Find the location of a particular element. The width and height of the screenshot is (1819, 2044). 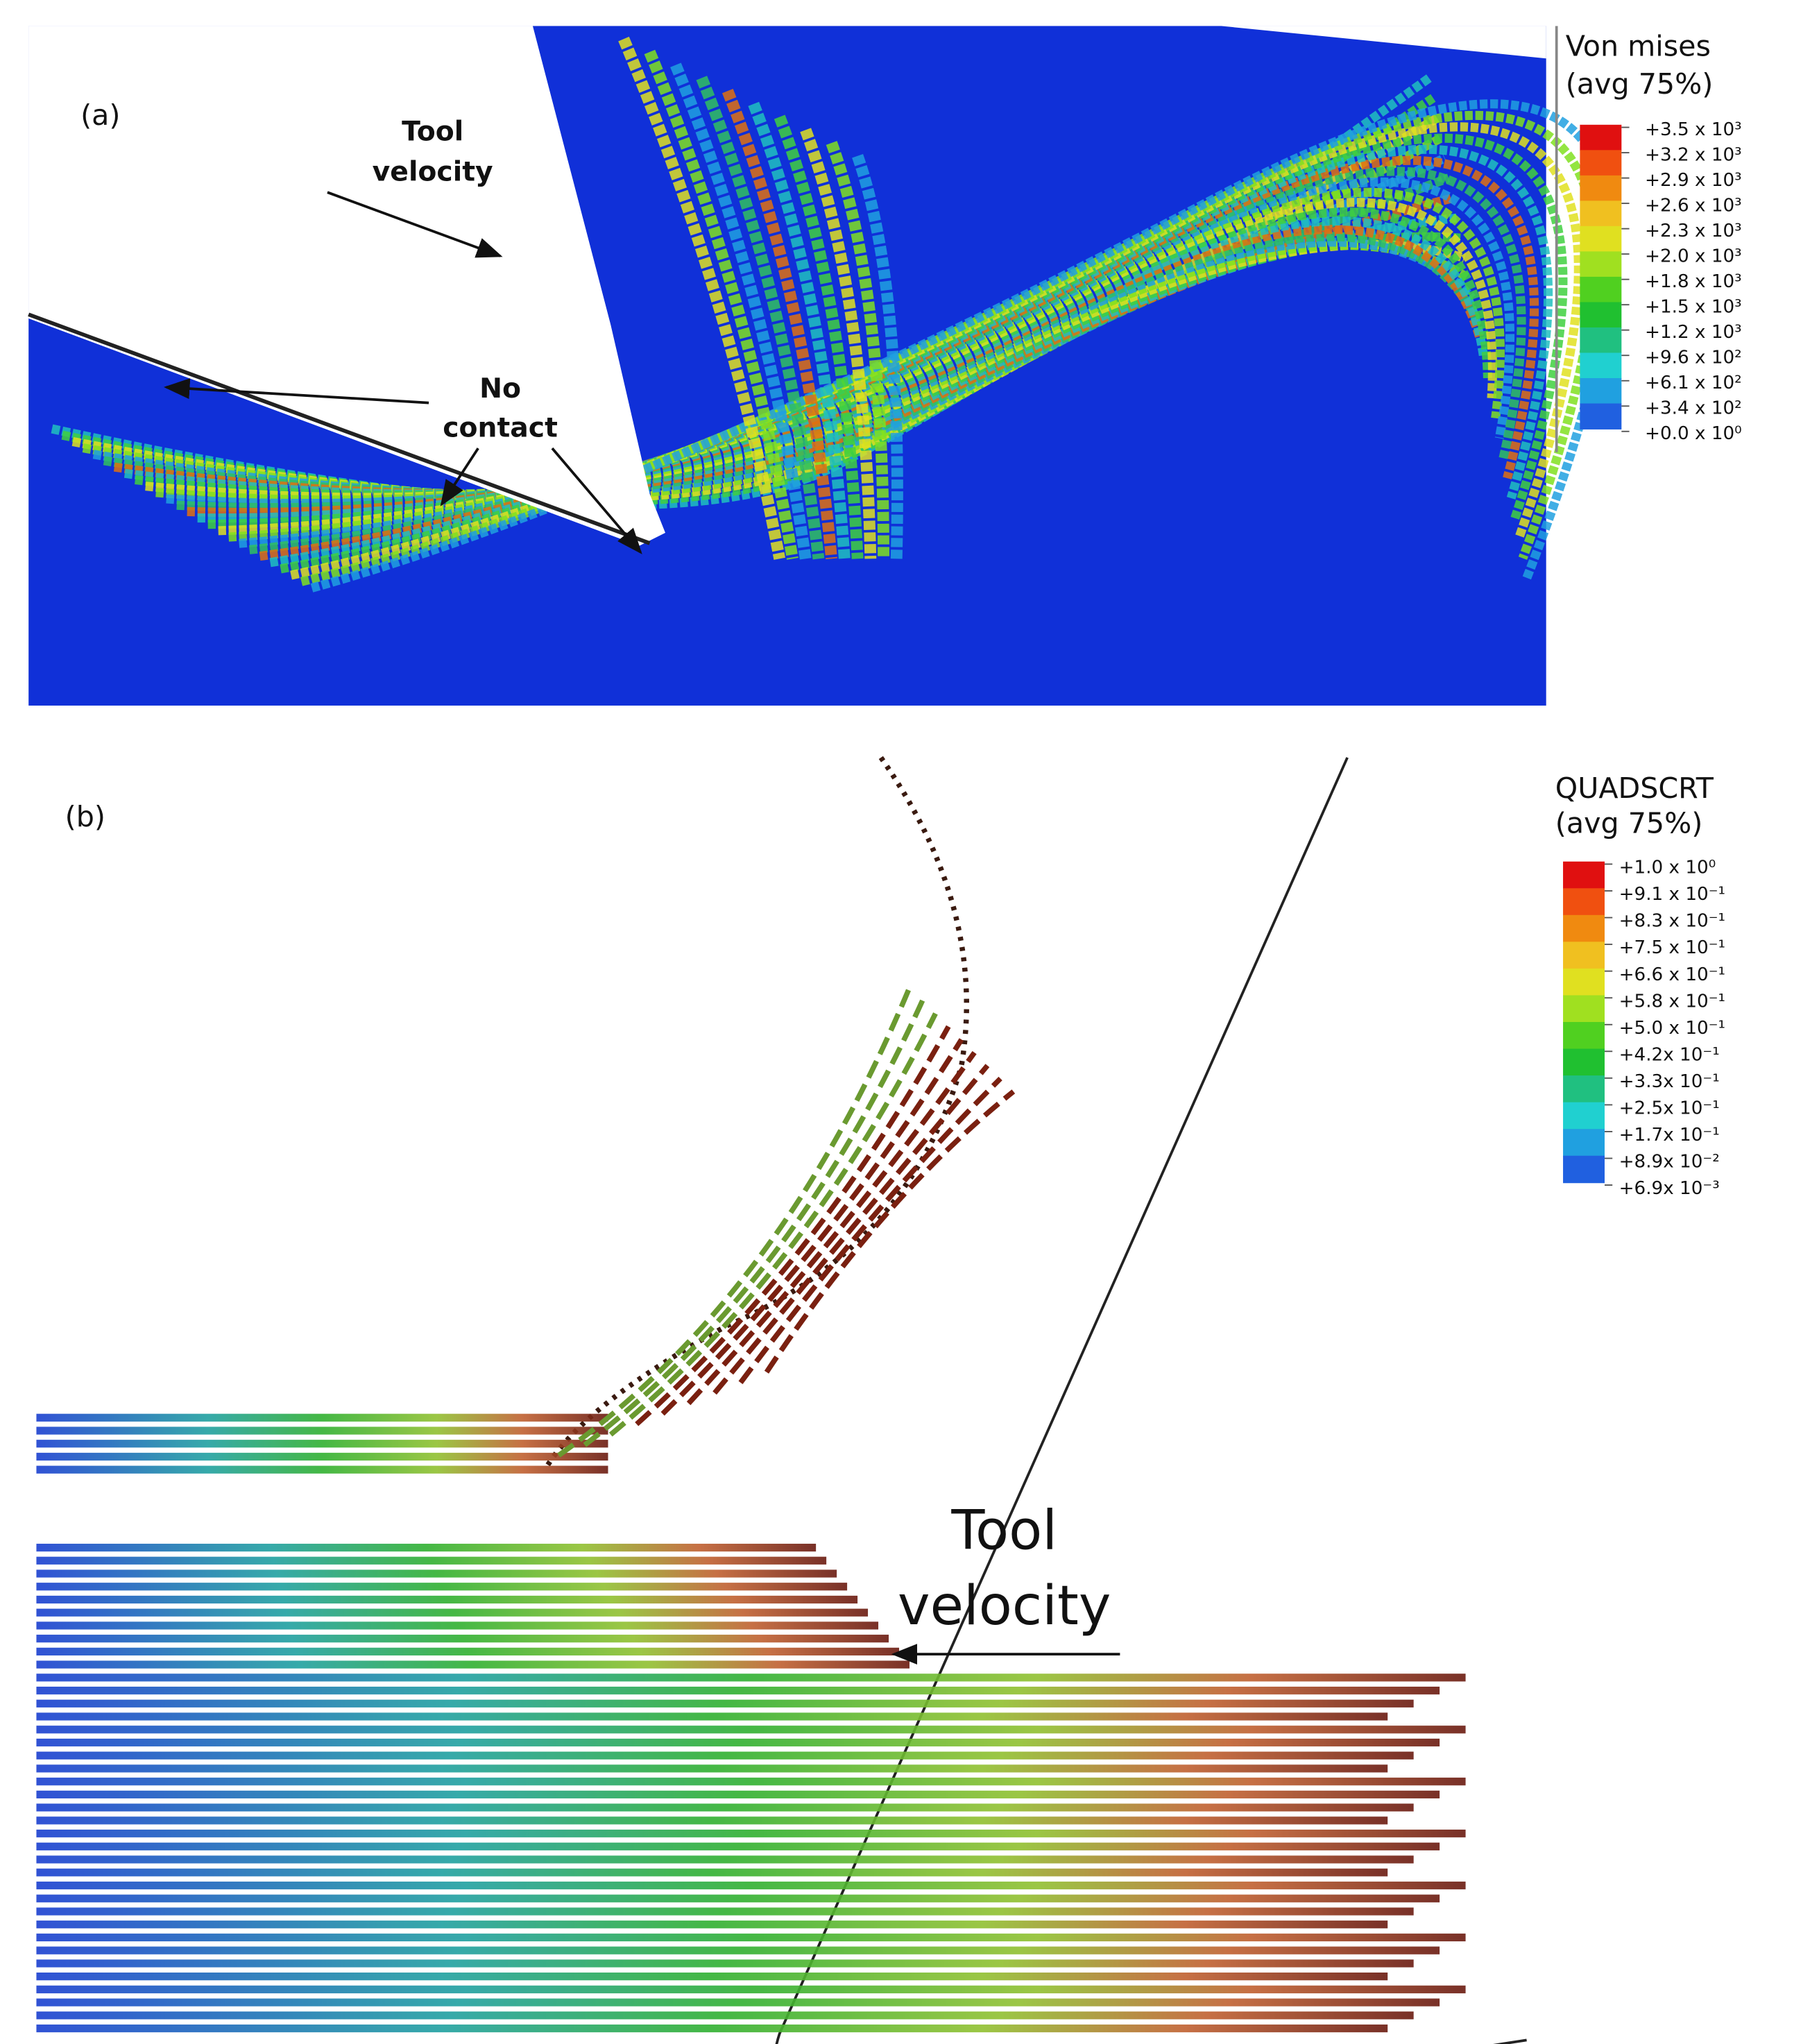

legend-label: +2.6 x 10³ is located at coordinates (1693, 205).